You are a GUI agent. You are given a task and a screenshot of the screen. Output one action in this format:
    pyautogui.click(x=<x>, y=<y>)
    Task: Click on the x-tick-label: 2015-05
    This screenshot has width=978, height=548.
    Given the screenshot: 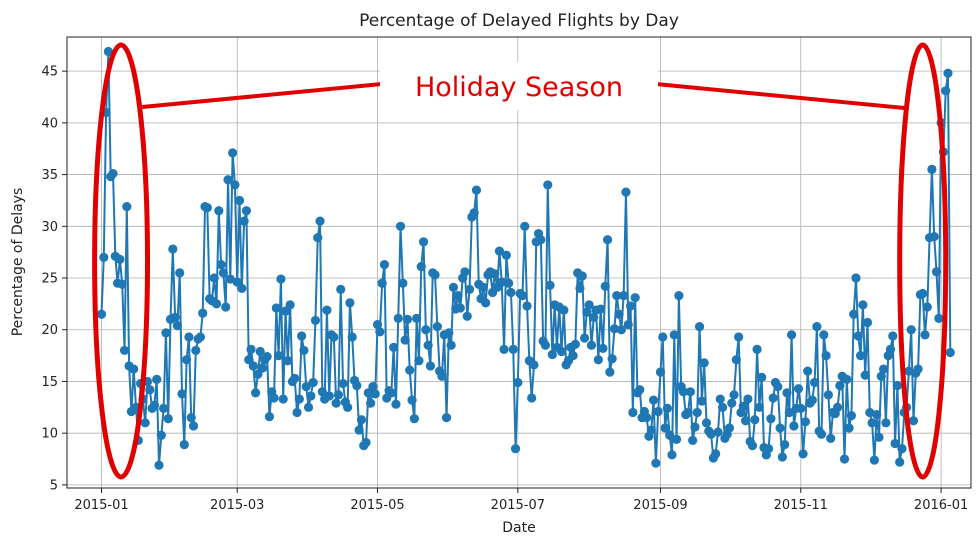 What is the action you would take?
    pyautogui.click(x=377, y=505)
    